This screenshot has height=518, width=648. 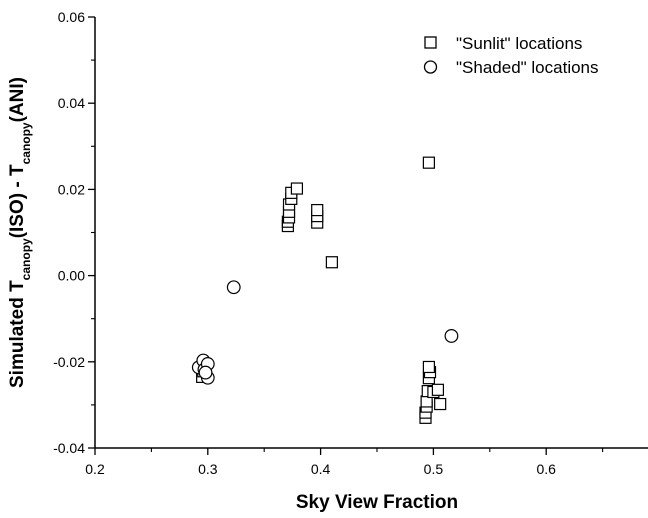 What do you see at coordinates (430, 42) in the screenshot?
I see `legend-square-marker` at bounding box center [430, 42].